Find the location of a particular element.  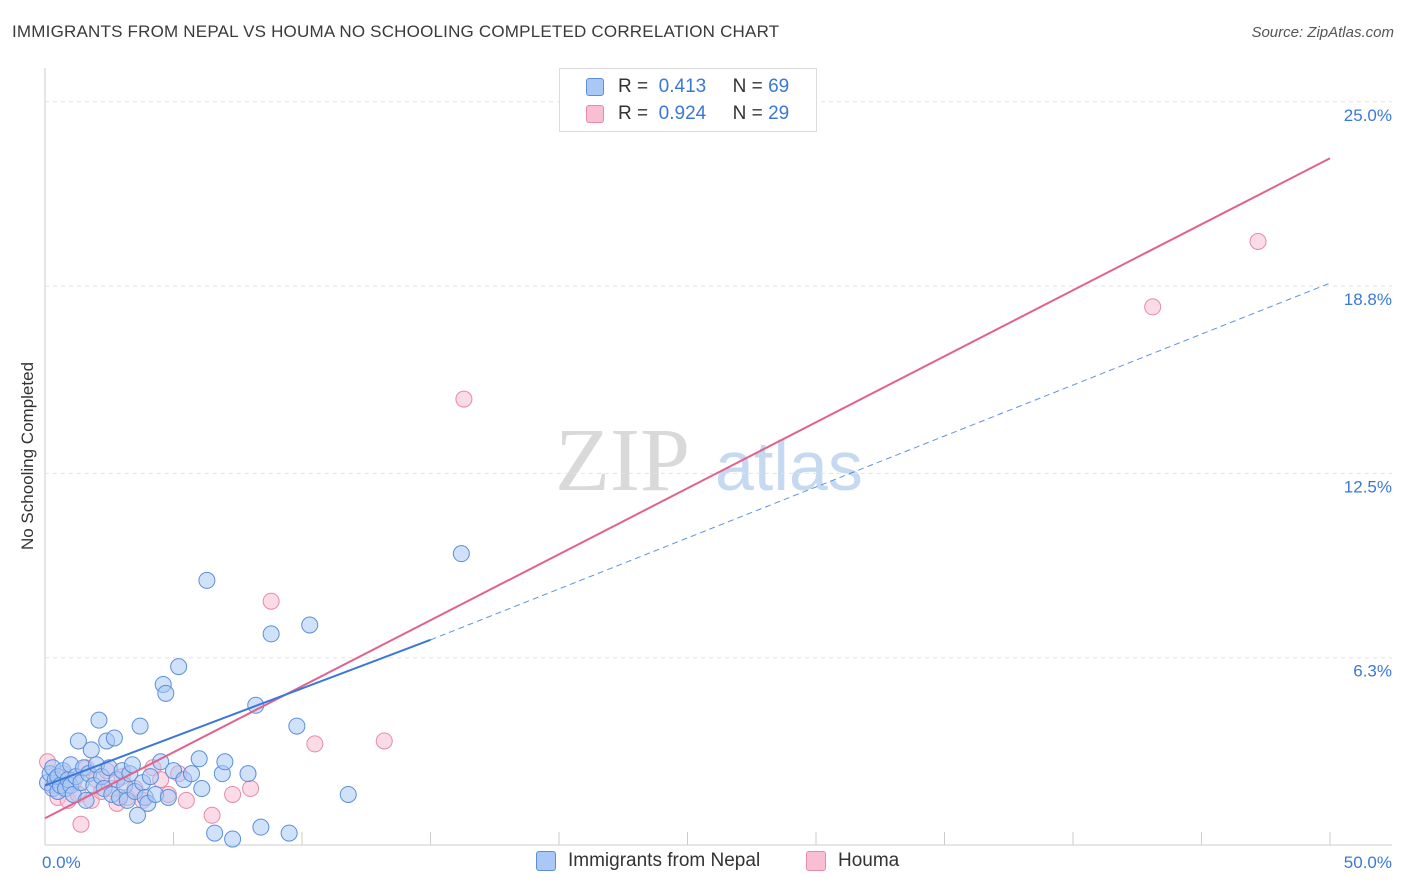

y-tick-label: 6.3% is located at coordinates (1372, 671).